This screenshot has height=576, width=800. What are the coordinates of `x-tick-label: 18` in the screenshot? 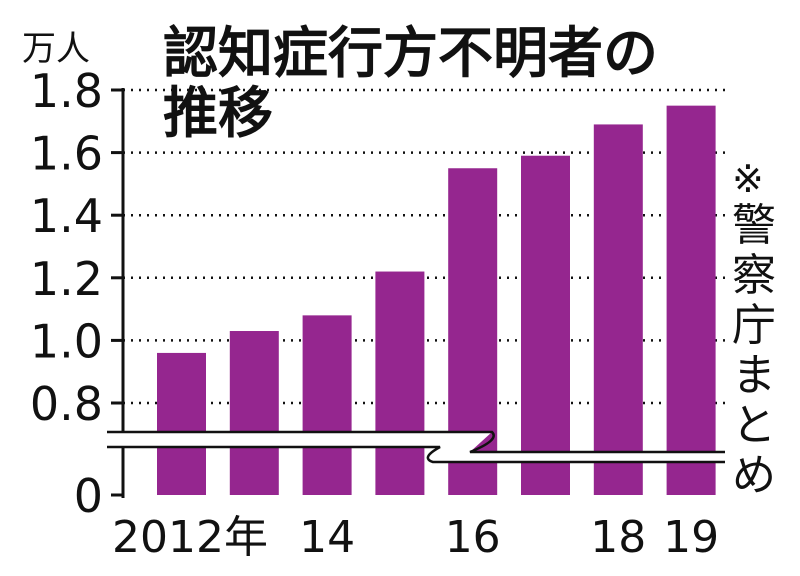 It's located at (618, 537).